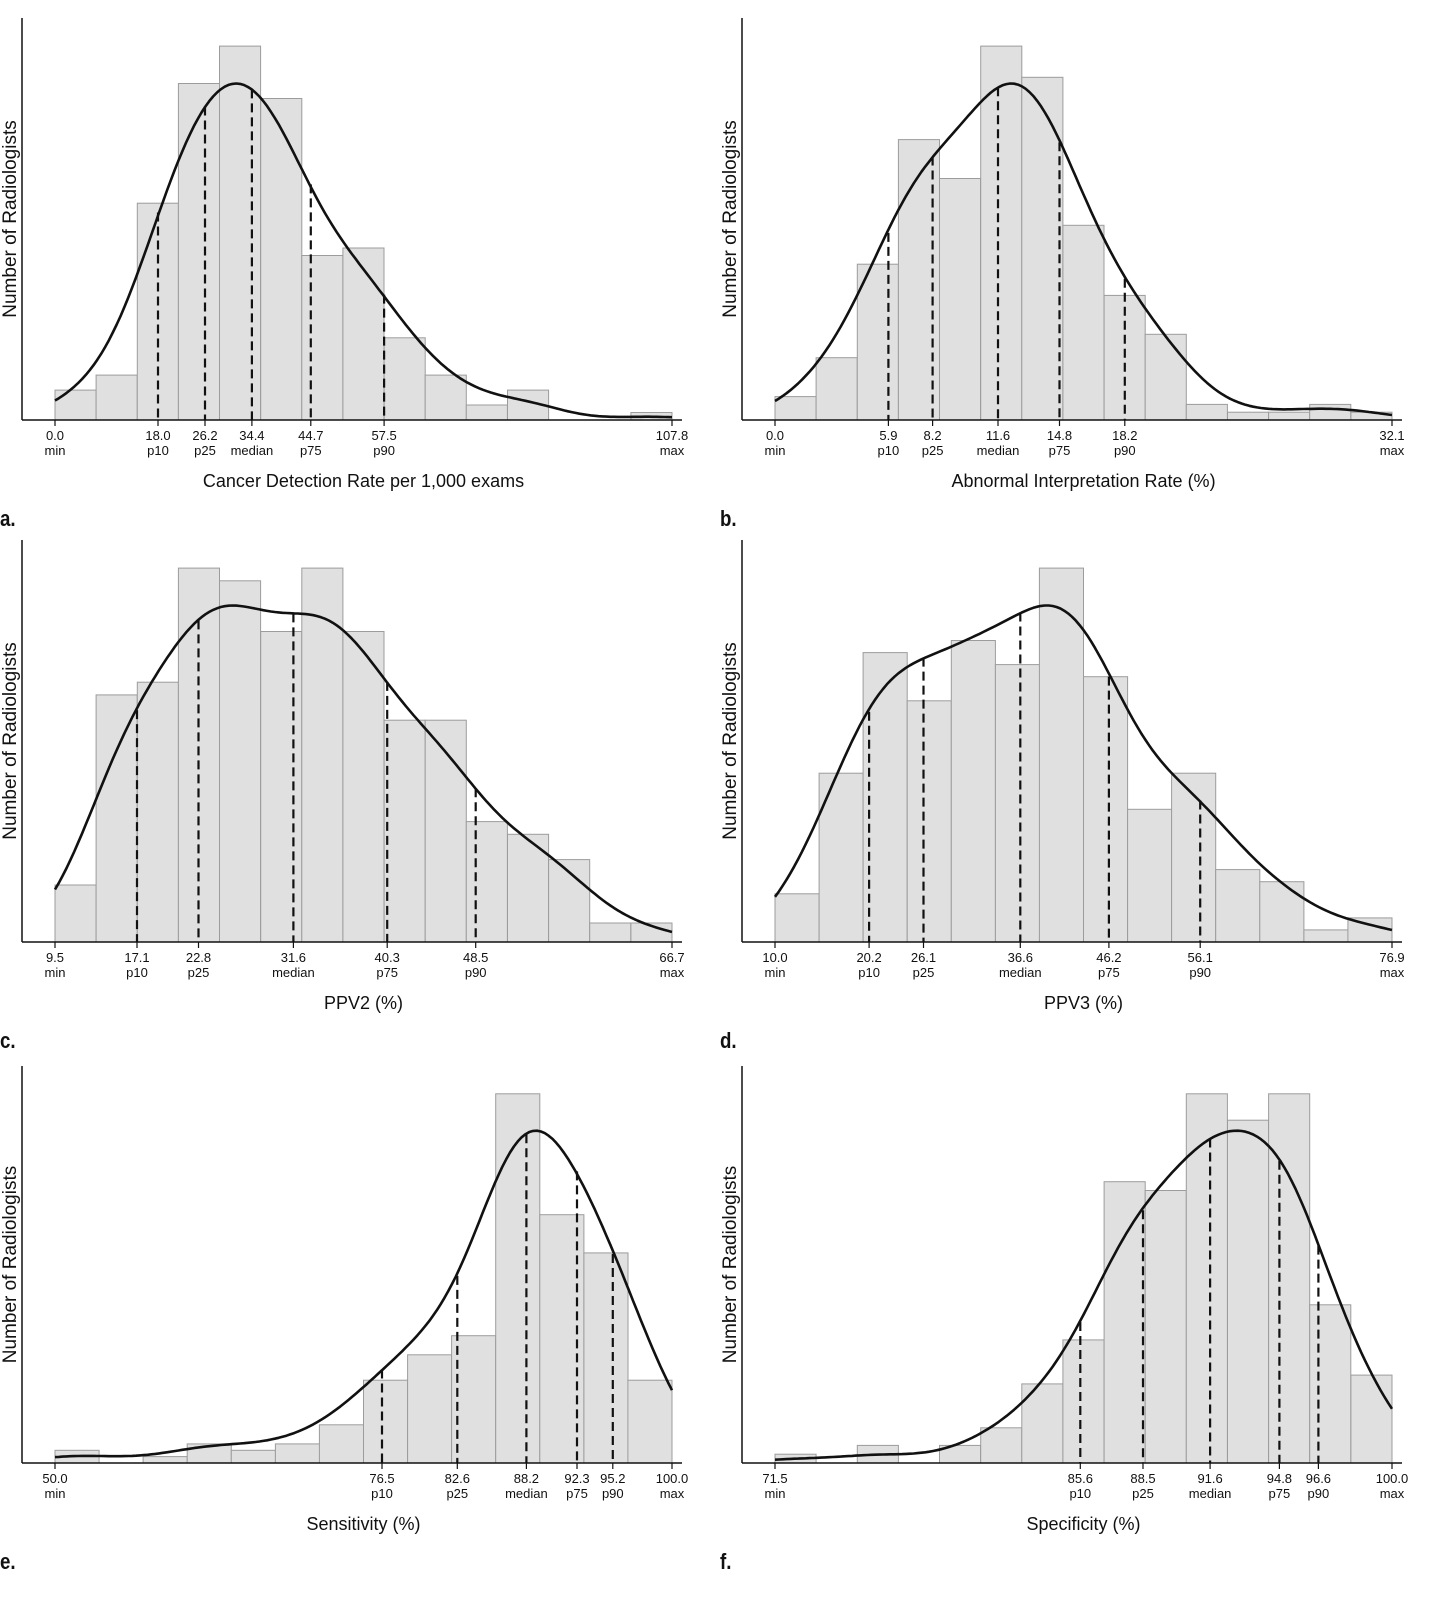 Image resolution: width=1440 pixels, height=1602 pixels. Describe the element at coordinates (457, 1478) in the screenshot. I see `x-tick-value-label: 82.6` at that location.